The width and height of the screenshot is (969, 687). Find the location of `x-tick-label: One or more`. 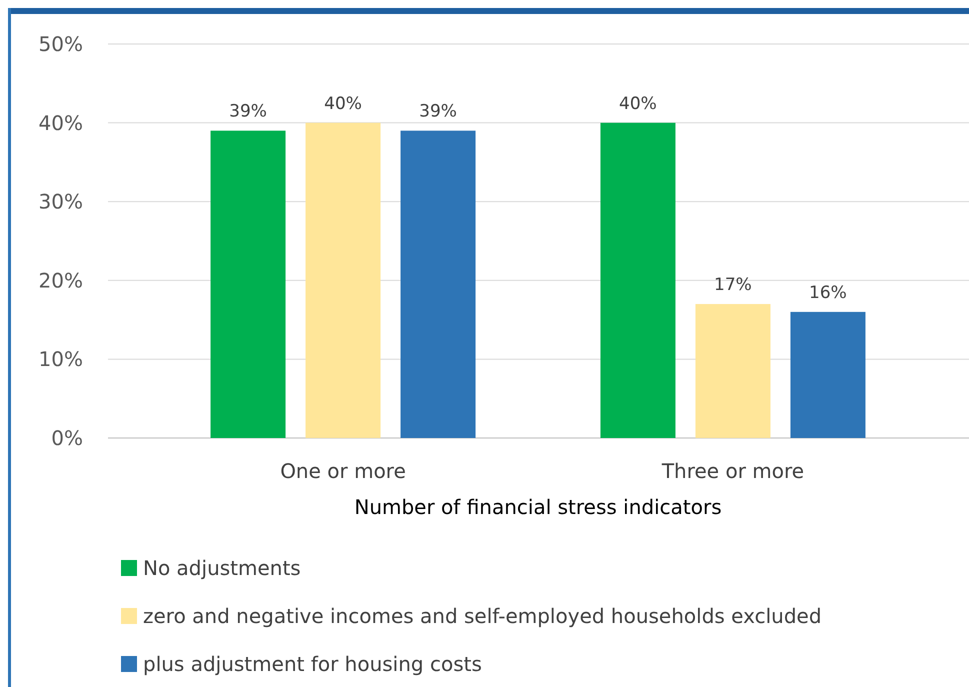

x-tick-label: One or more is located at coordinates (343, 471).